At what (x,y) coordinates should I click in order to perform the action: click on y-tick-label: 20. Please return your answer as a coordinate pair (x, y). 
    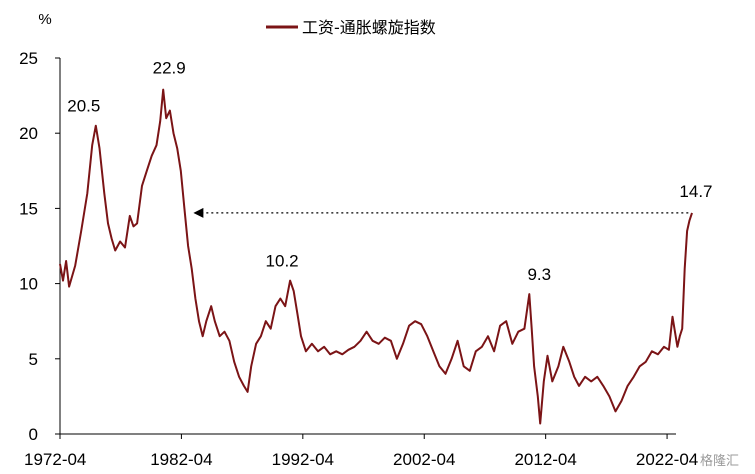
    Looking at the image, I should click on (28, 133).